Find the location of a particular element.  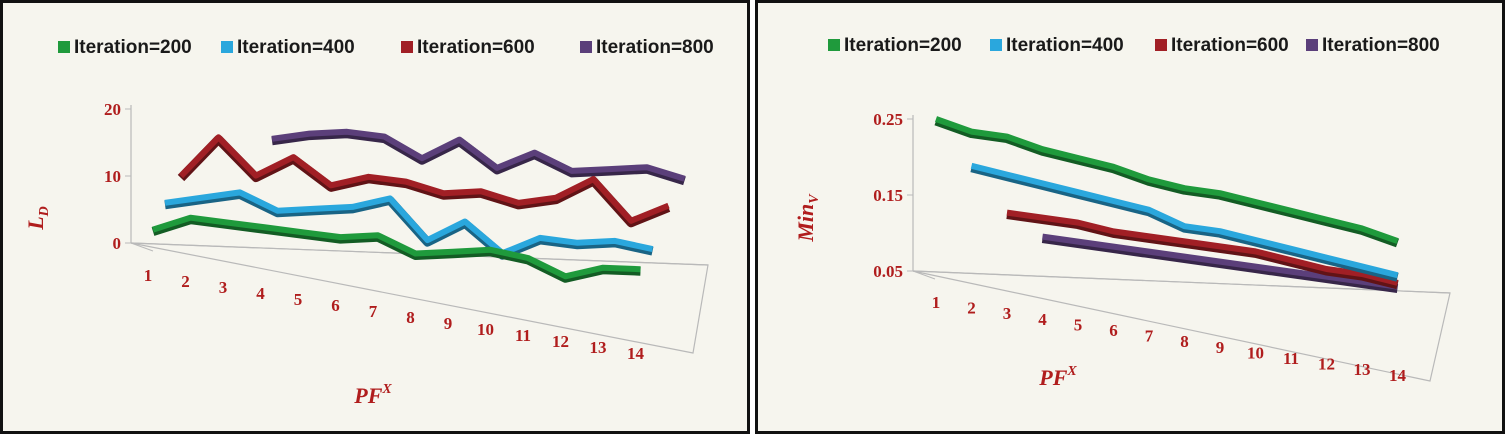

y-tick-label-3: 20 is located at coordinates (112, 109).